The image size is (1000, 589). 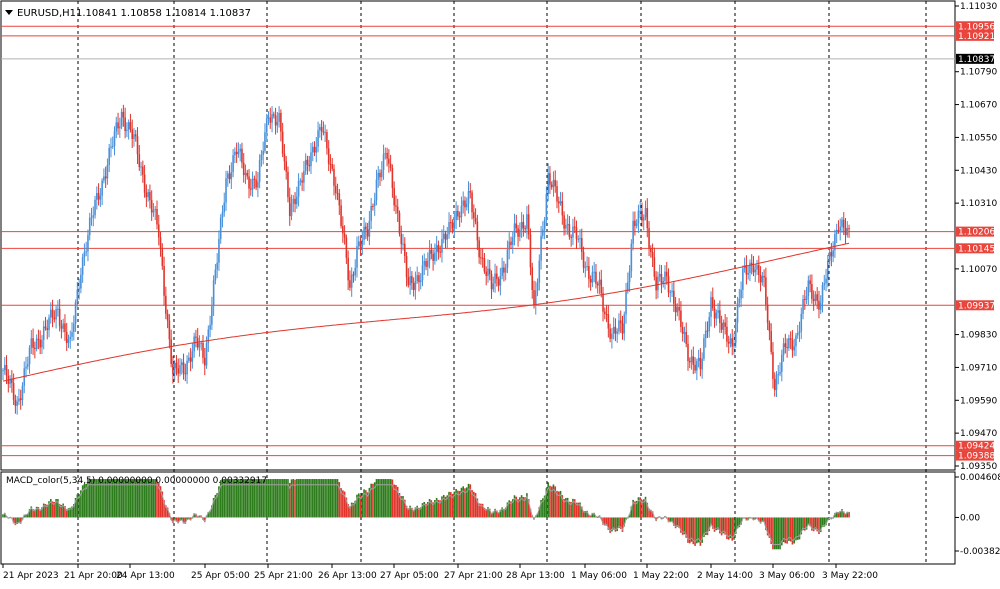 I want to click on time-tick-label: 26 Apr 13:00, so click(x=347, y=576).